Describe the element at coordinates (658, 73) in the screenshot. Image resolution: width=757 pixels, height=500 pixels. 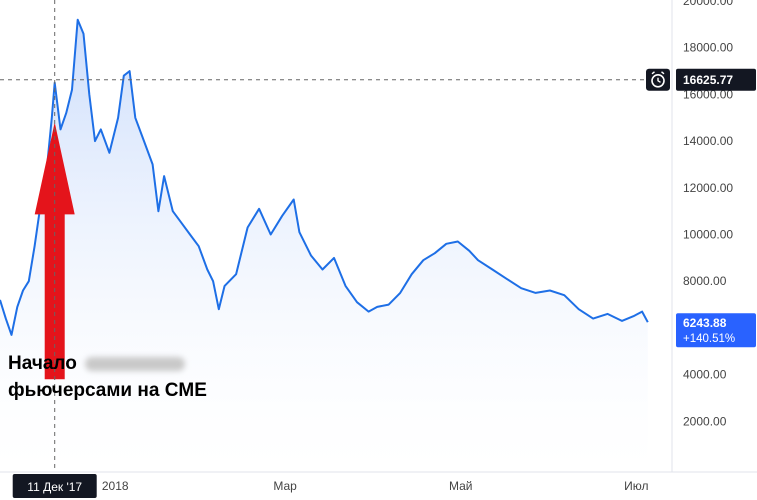
I see `alarm-icon-bells` at that location.